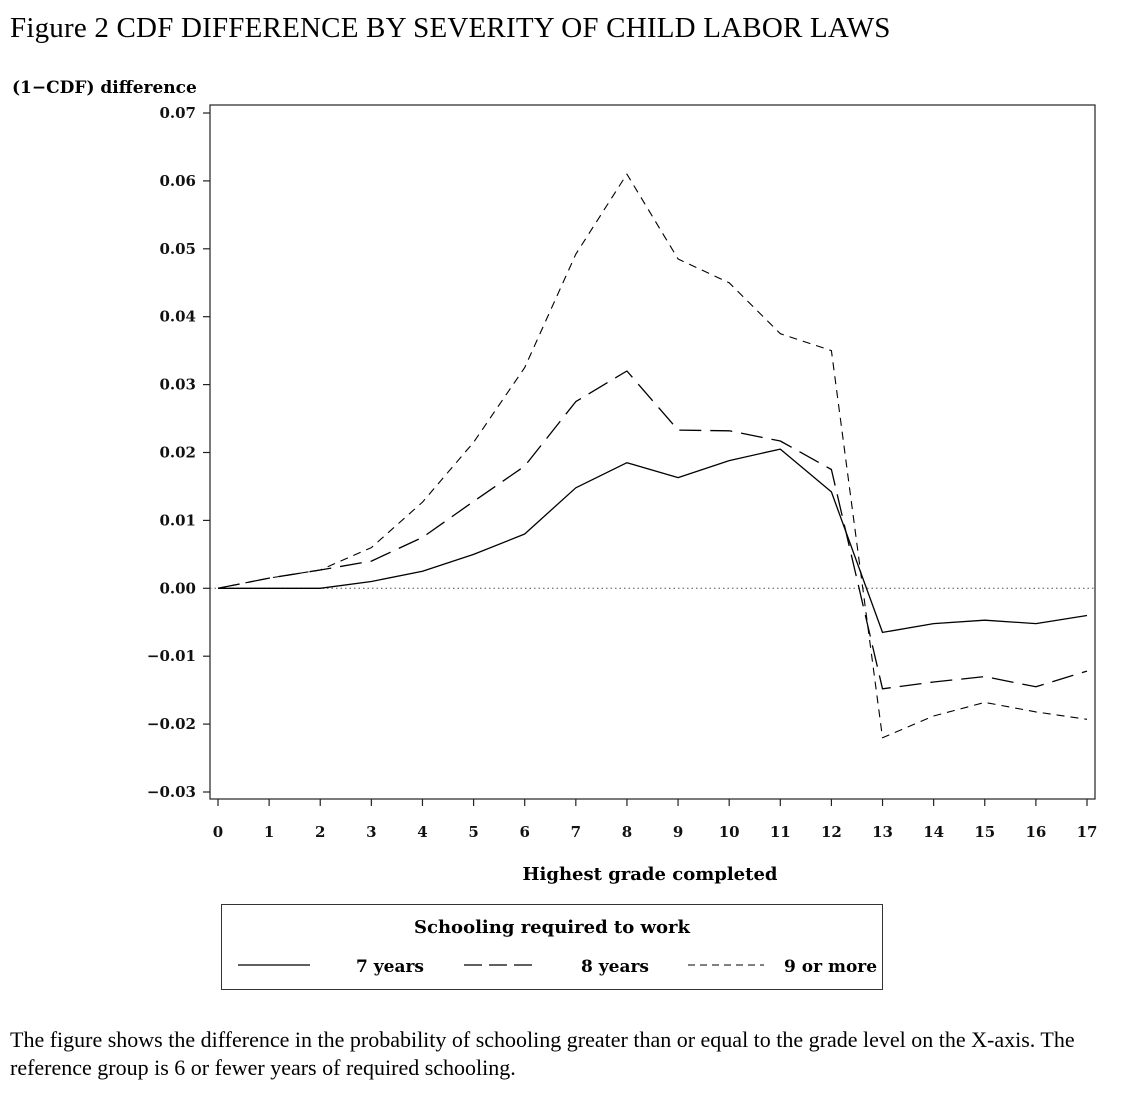 Image resolution: width=1124 pixels, height=1102 pixels. Describe the element at coordinates (177, 249) in the screenshot. I see `y-tick-label: 0.05` at that location.